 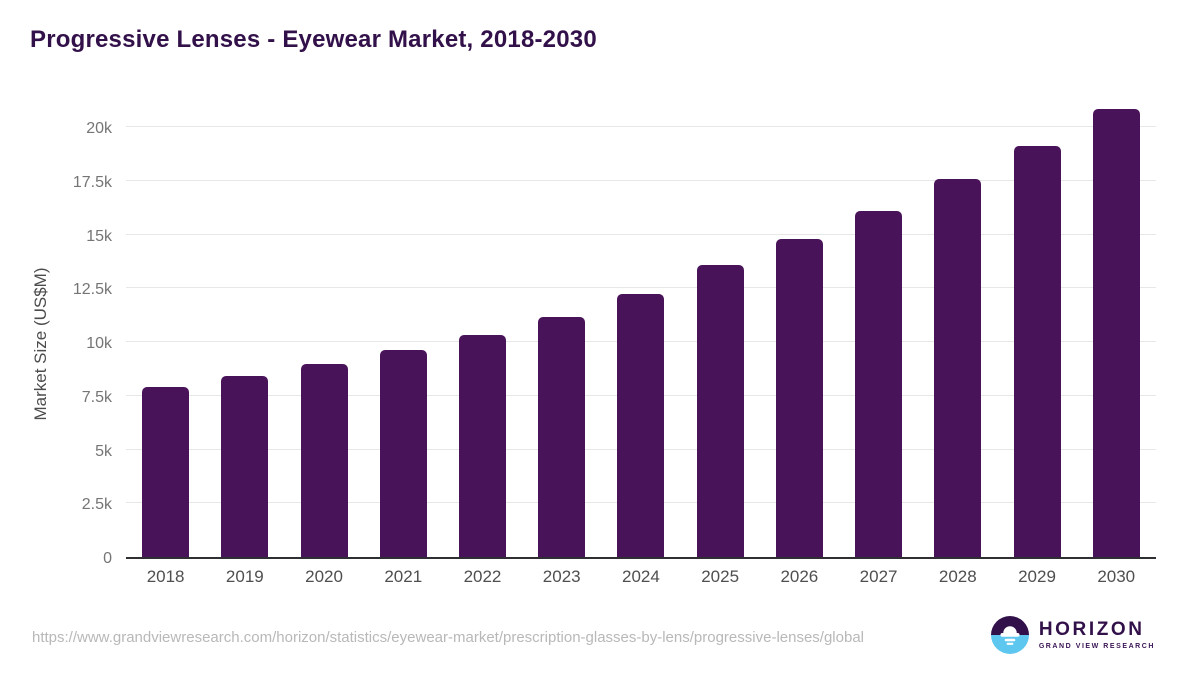 I want to click on logo-text: HORIZON GRAND VIEW RESEARCH, so click(x=1097, y=635).